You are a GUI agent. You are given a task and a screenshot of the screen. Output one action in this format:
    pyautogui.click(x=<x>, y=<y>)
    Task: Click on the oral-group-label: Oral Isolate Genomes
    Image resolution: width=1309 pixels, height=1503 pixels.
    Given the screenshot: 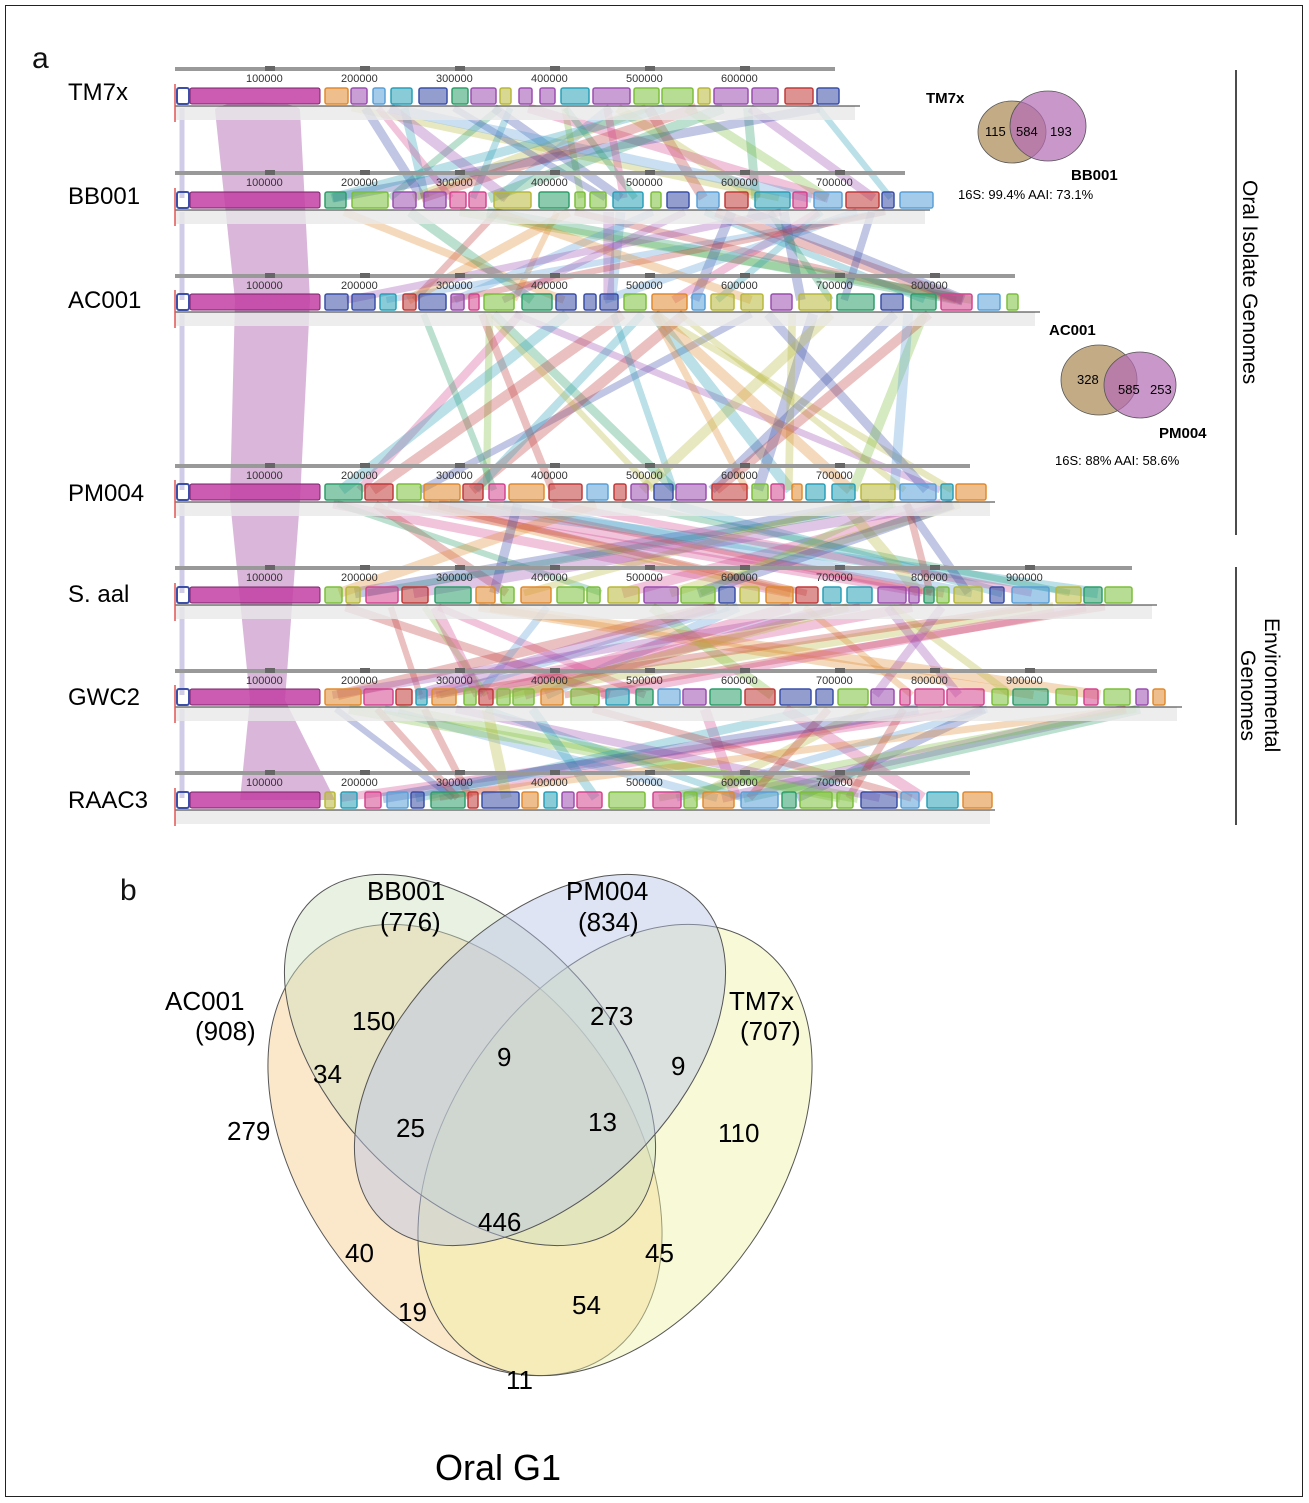 What is the action you would take?
    pyautogui.click(x=1249, y=282)
    